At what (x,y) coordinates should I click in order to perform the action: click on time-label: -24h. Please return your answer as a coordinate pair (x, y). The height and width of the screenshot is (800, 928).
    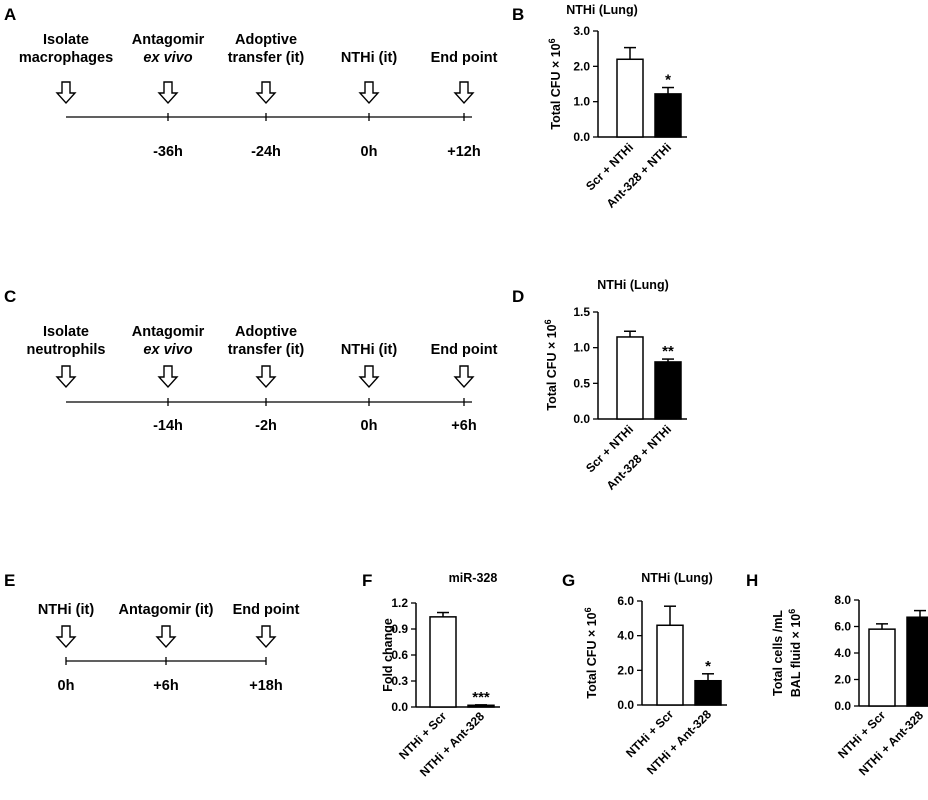
    Looking at the image, I should click on (266, 152).